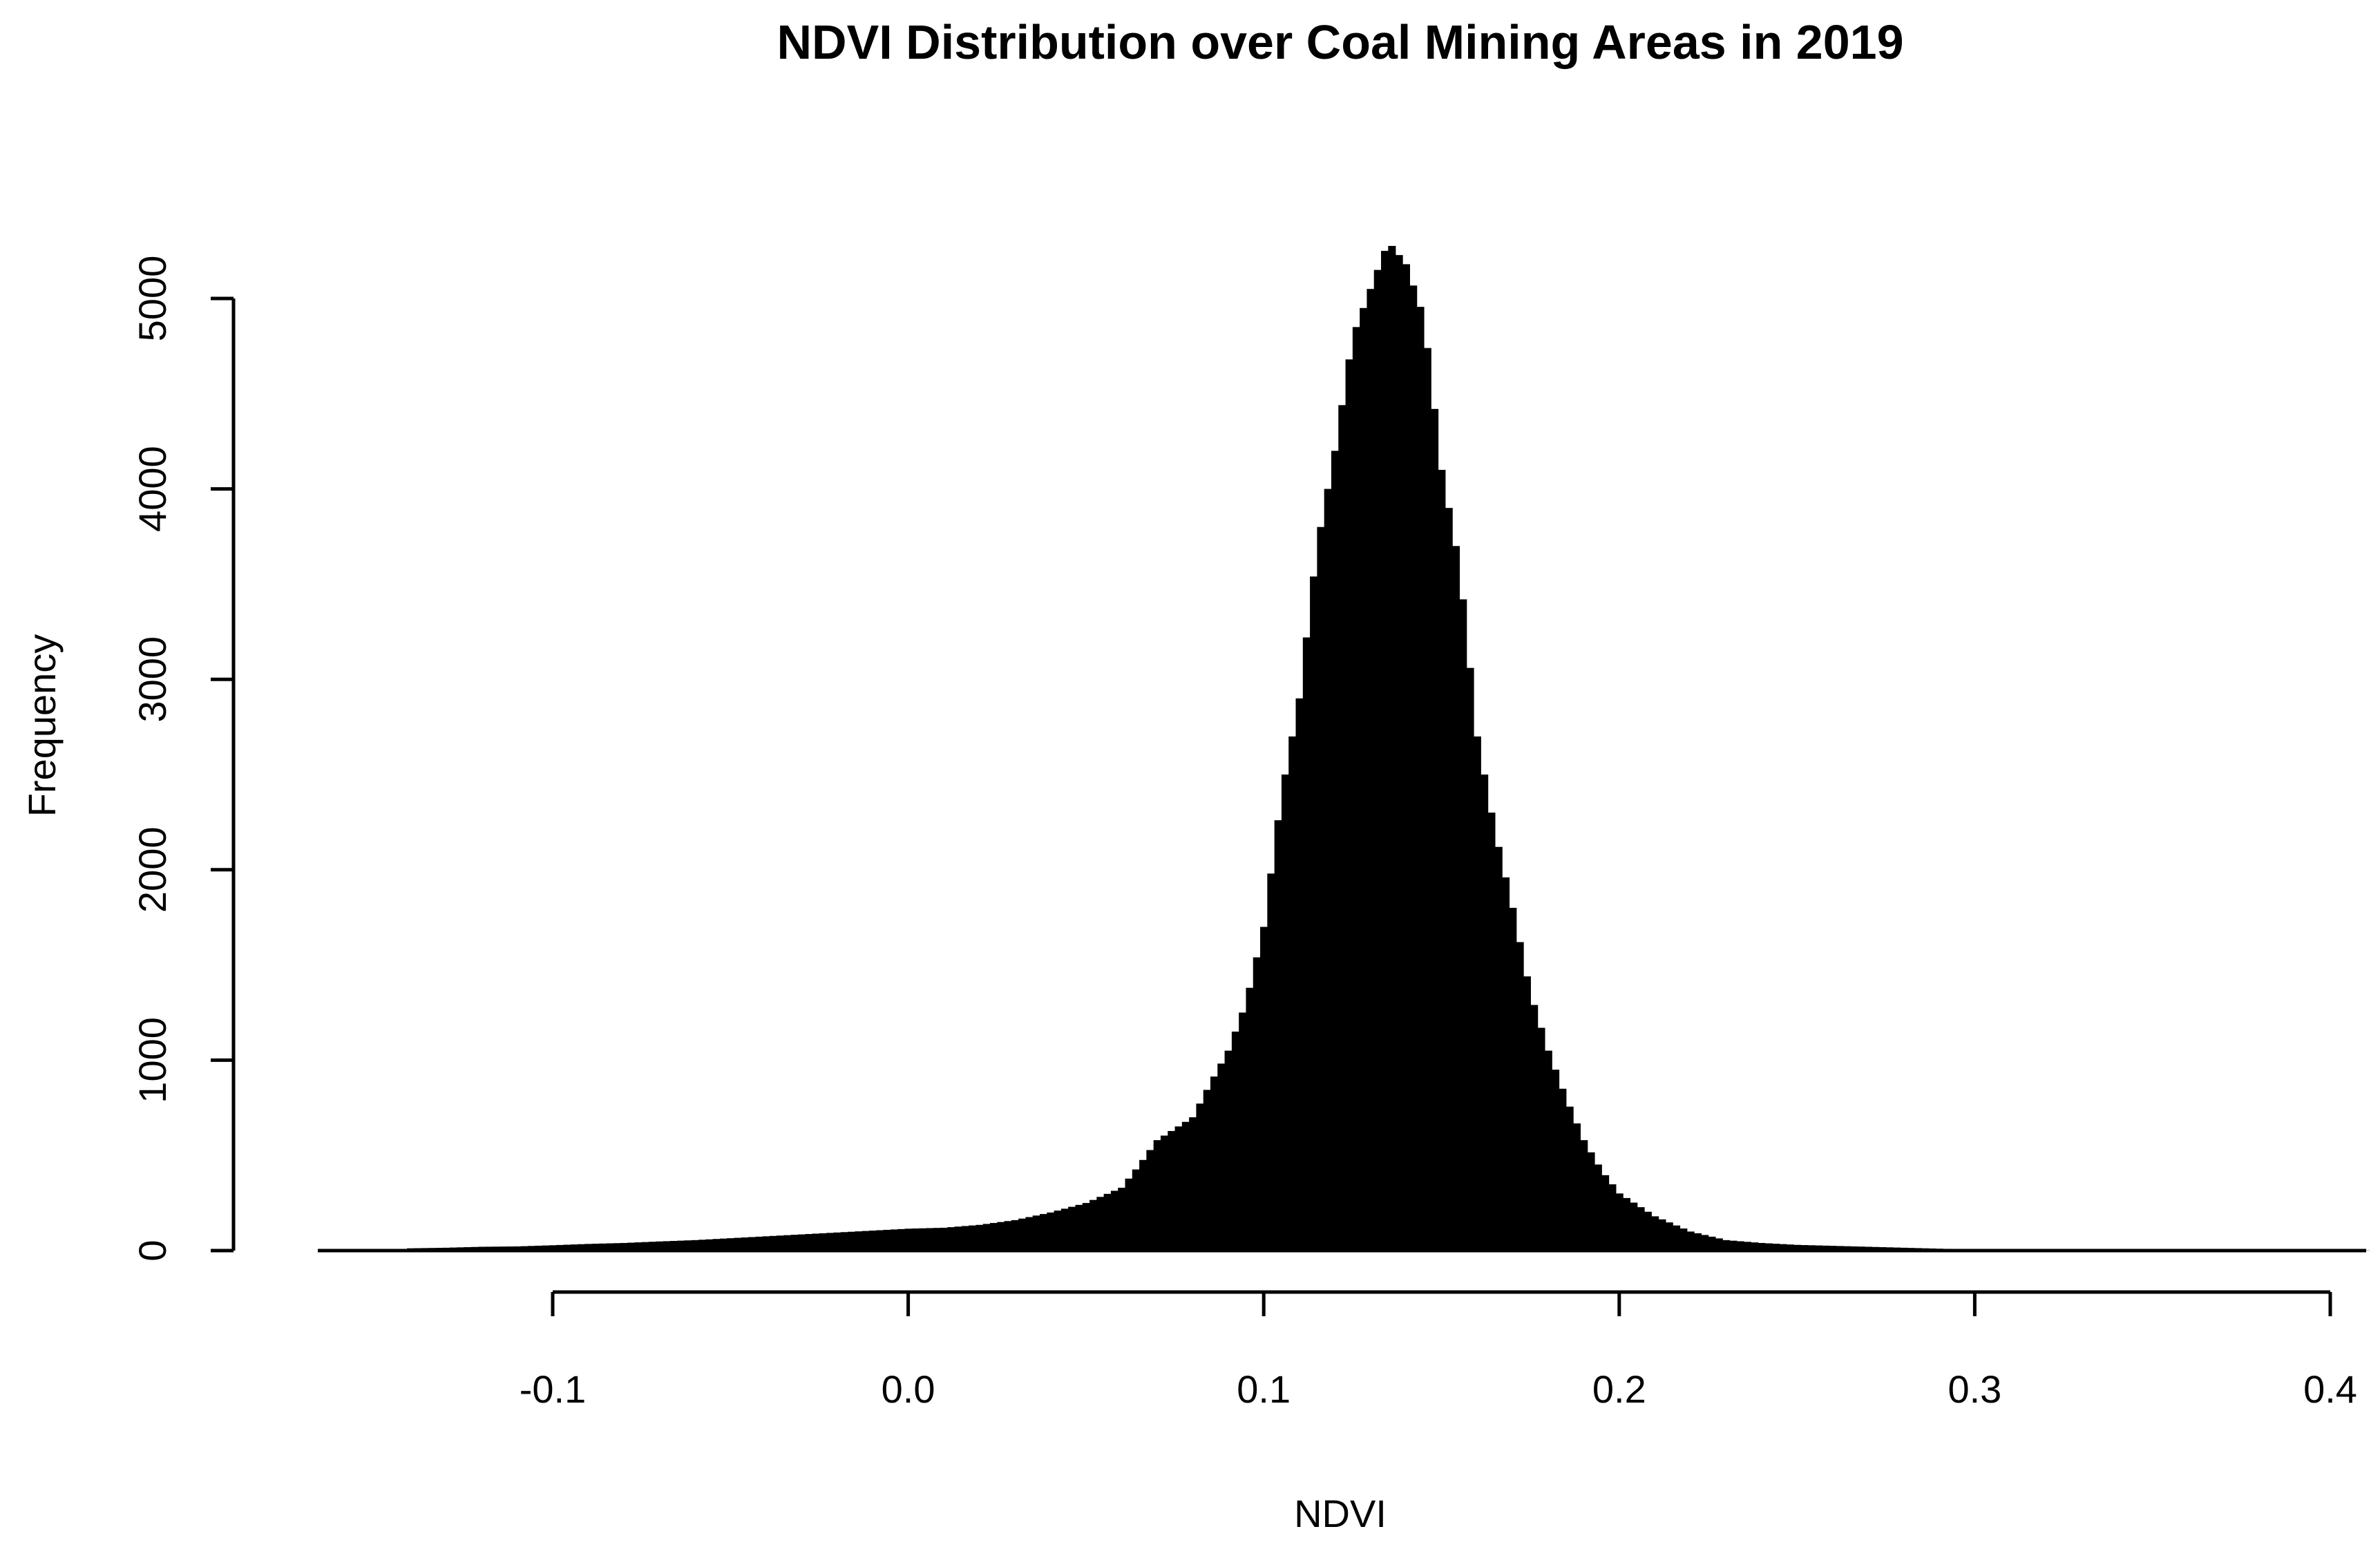 This screenshot has height=1547, width=2380. Describe the element at coordinates (152, 1060) in the screenshot. I see `y-tick-label: 1000` at that location.